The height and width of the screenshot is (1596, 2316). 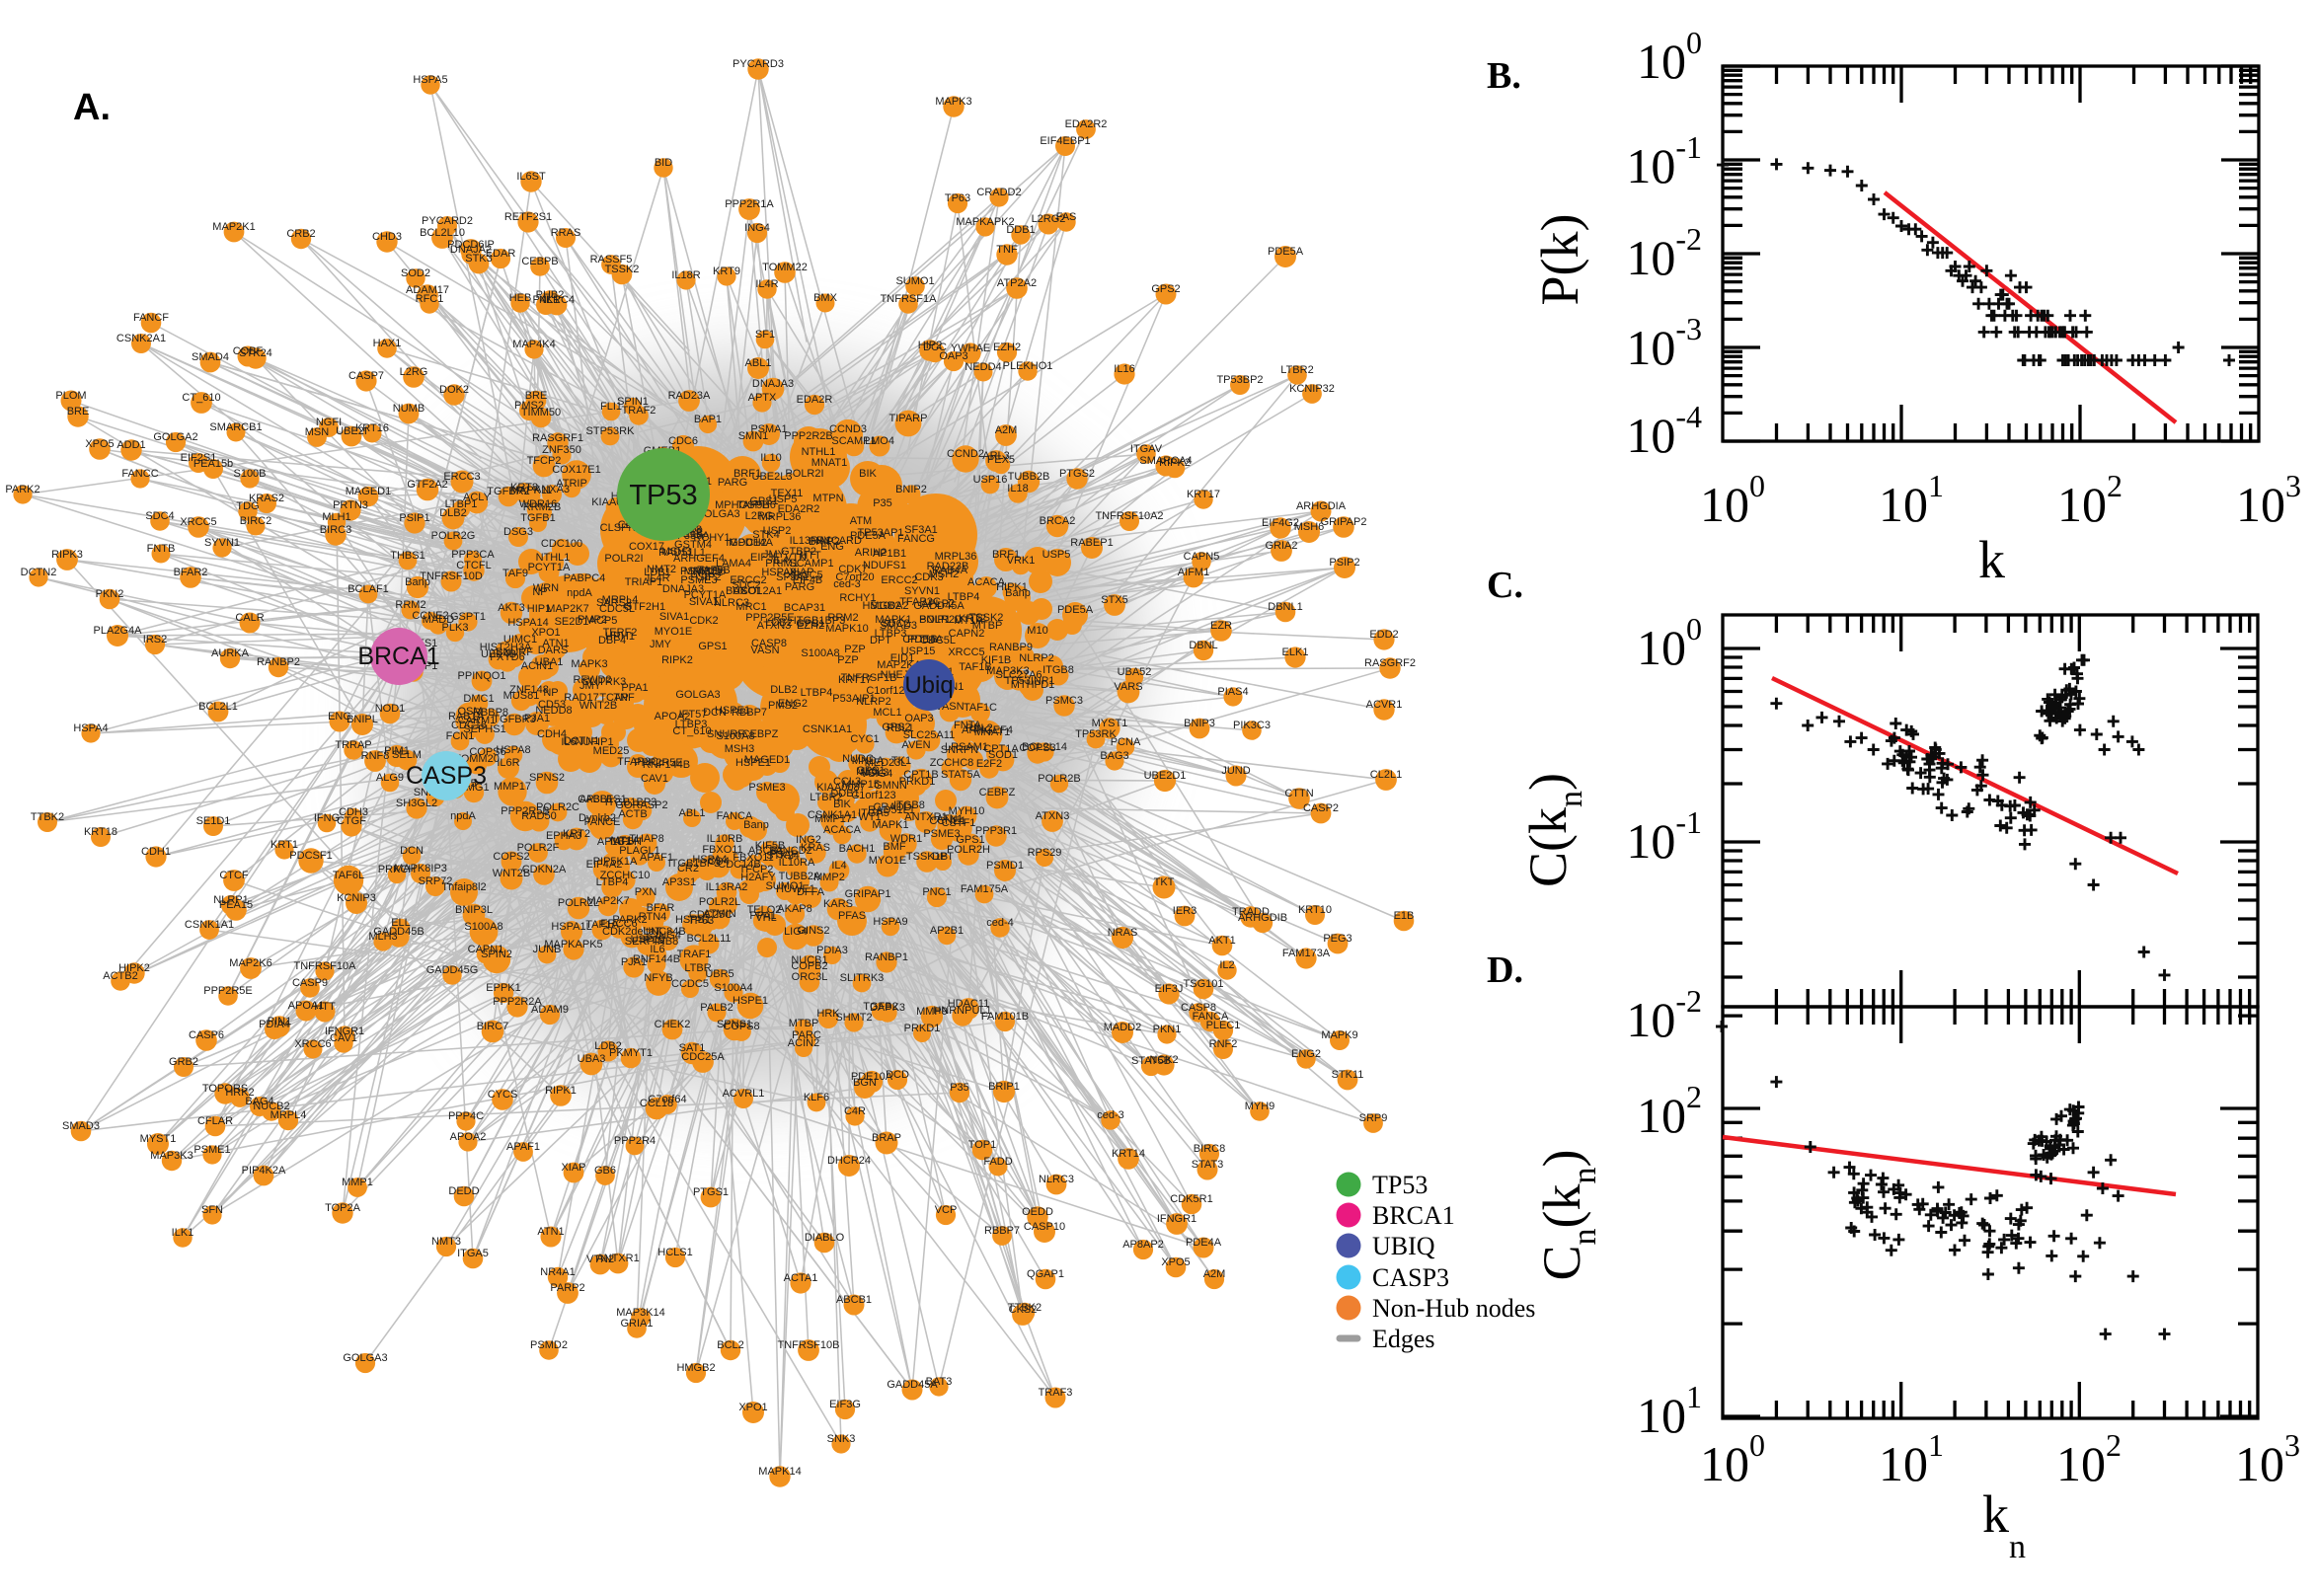 I want to click on svg-text: TP63, so click(x=957, y=198).